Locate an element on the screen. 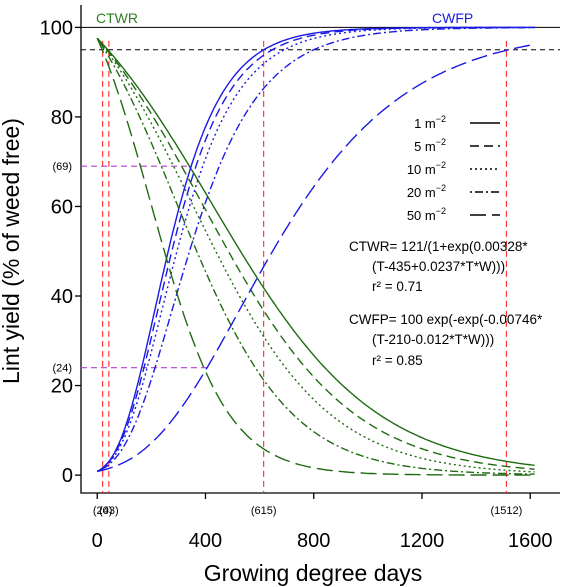 Image resolution: width=583 pixels, height=587 pixels. vertical-marker-label: (615) is located at coordinates (264, 511).